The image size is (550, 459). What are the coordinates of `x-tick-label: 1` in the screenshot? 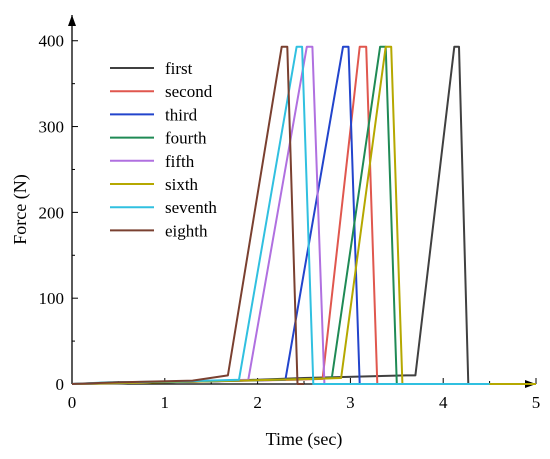 It's located at (165, 402).